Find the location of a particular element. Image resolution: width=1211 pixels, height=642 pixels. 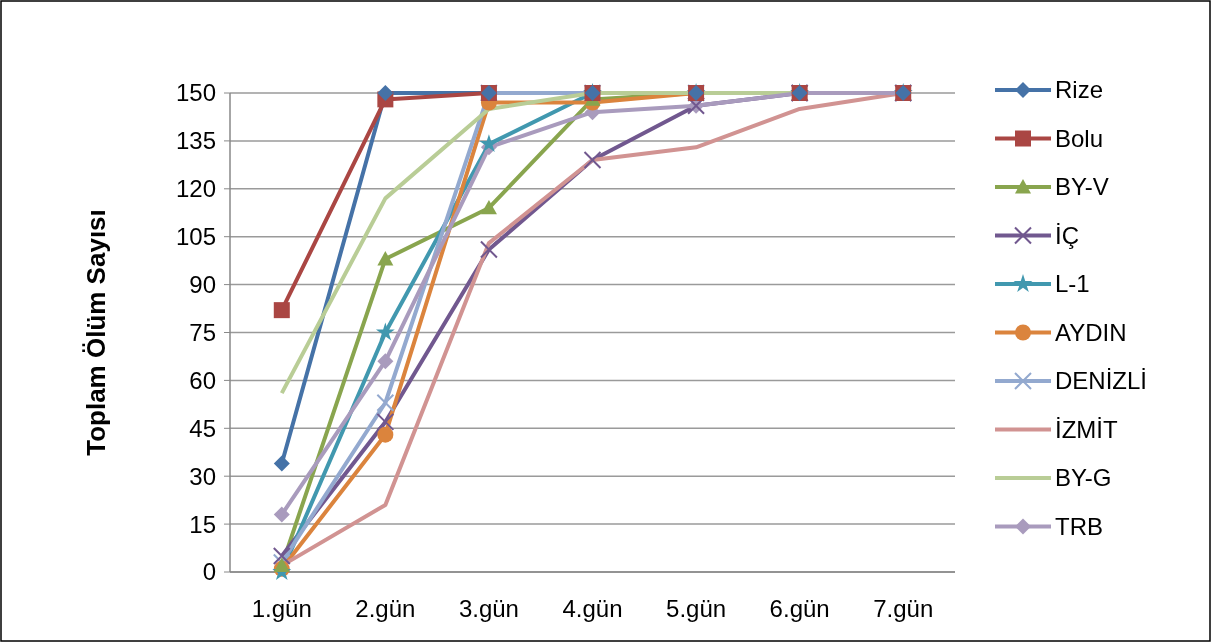

x-tick-label: 1.gün is located at coordinates (281, 608).